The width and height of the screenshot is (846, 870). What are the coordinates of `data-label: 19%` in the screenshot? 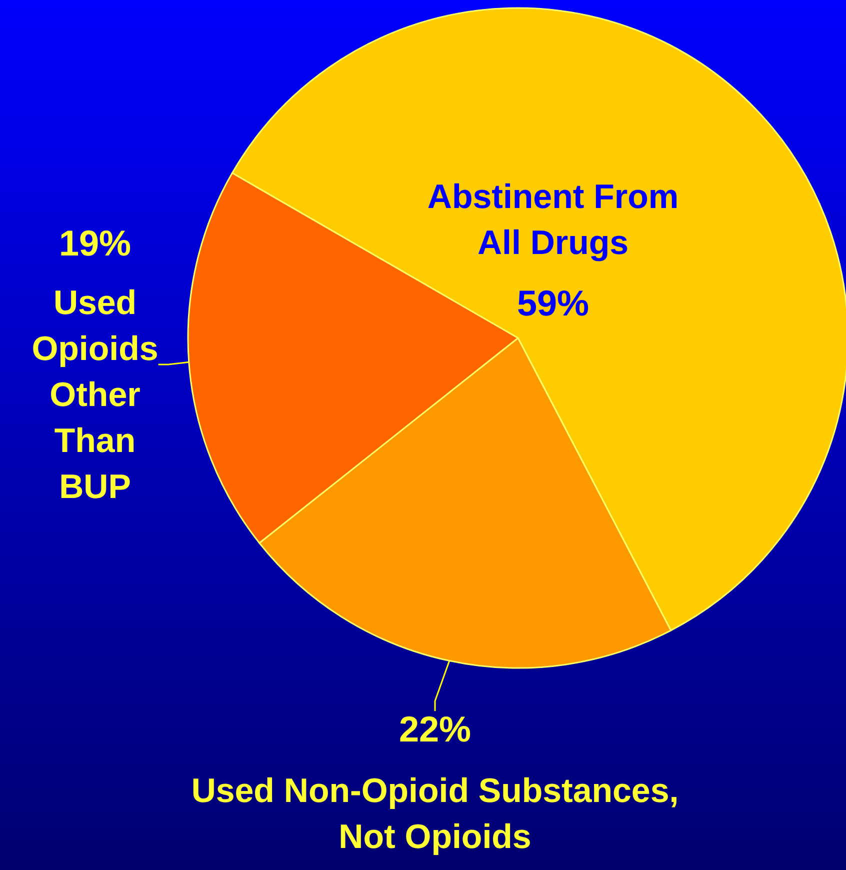 It's located at (95, 243).